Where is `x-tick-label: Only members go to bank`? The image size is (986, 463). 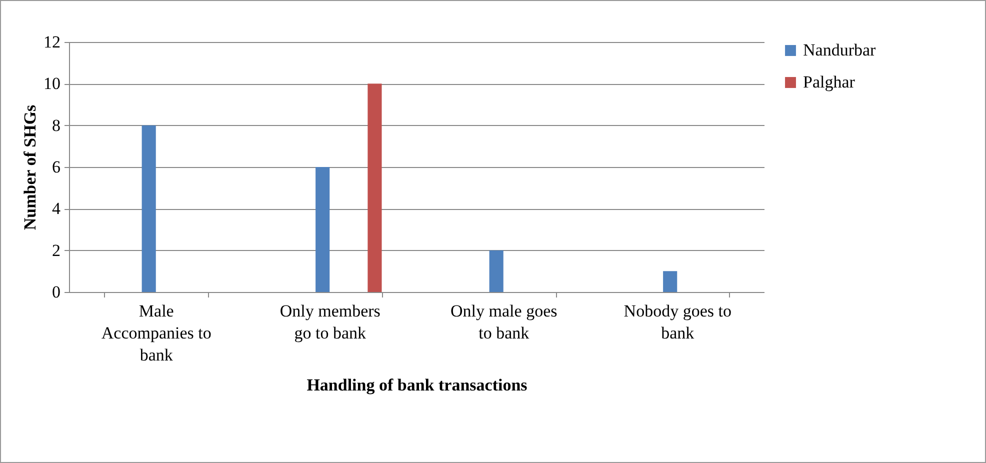 x-tick-label: Only members go to bank is located at coordinates (330, 322).